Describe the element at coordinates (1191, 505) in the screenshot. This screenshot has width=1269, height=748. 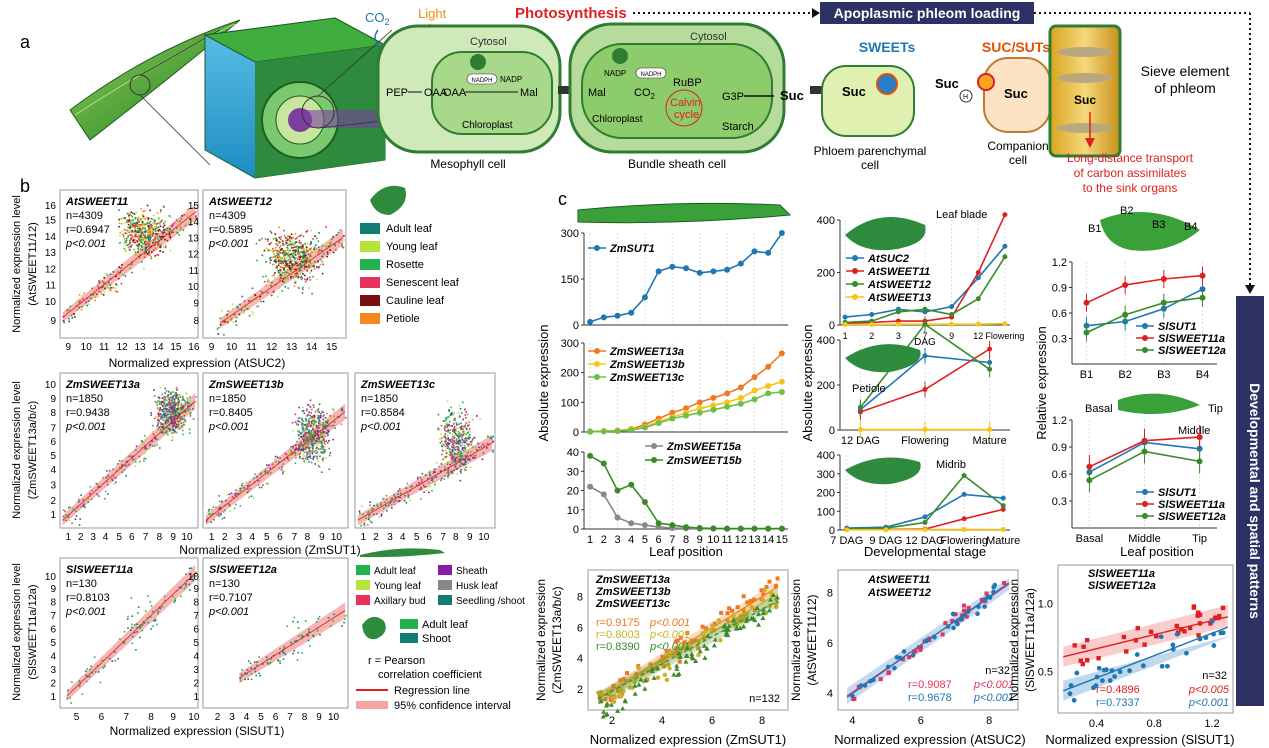
I see `legend-label: SlSWEET11a` at that location.